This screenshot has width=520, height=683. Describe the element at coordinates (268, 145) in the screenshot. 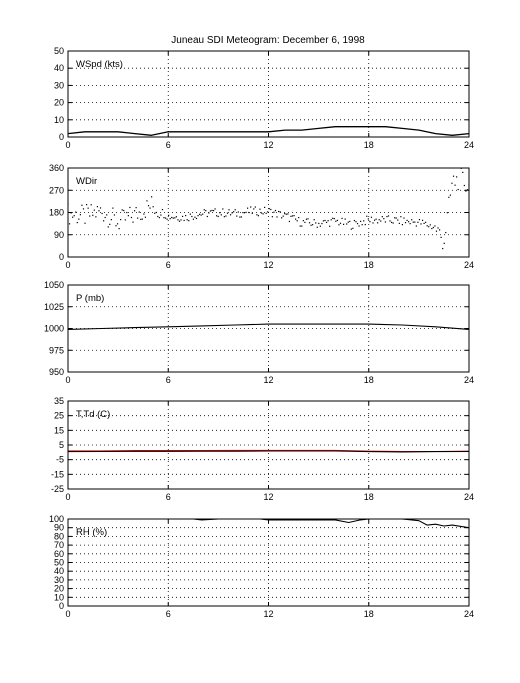

I see `wspd-kts-xtick-label-2: 12` at that location.